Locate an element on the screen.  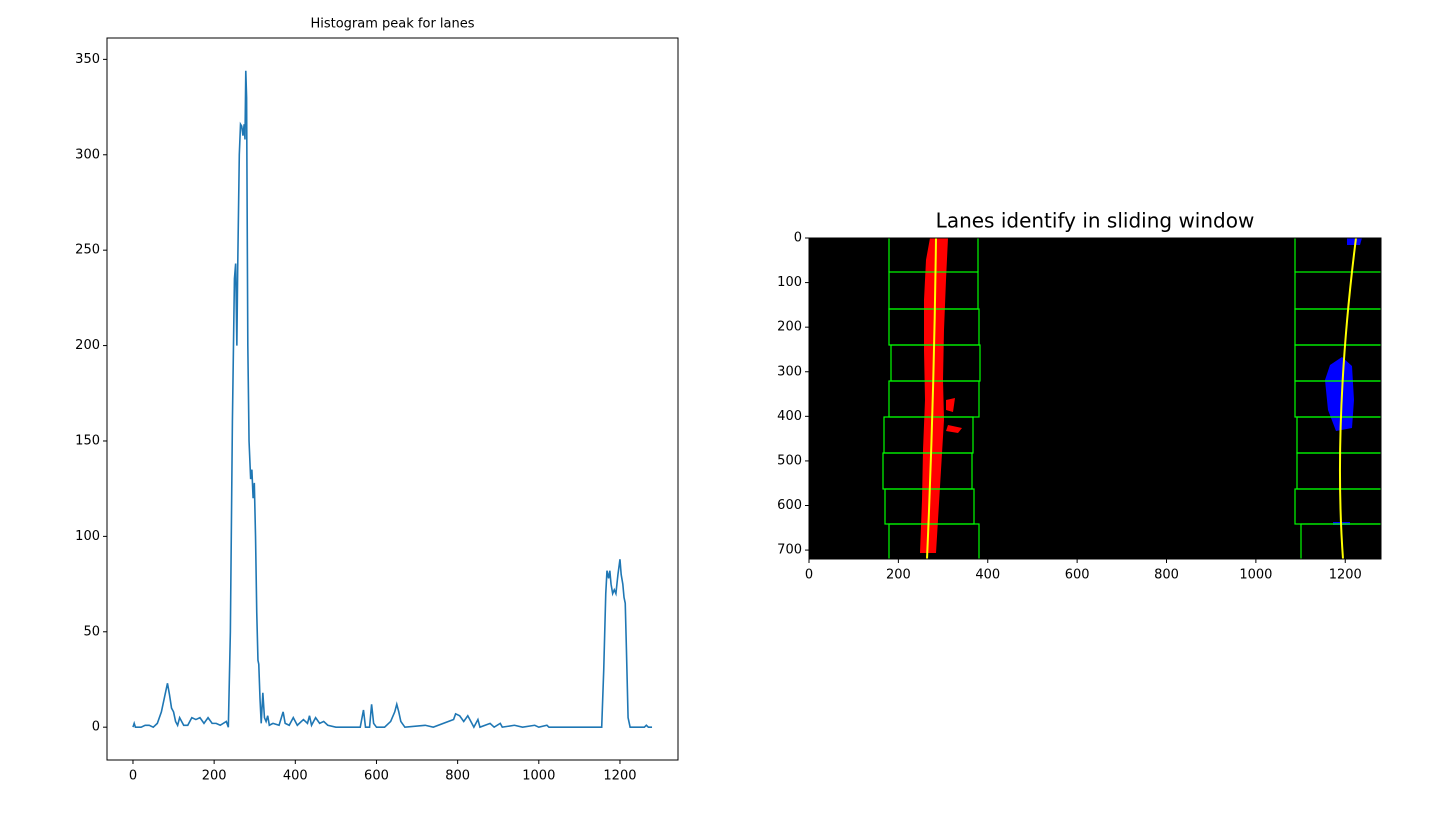
y-tick-label: 250 is located at coordinates (87, 250).